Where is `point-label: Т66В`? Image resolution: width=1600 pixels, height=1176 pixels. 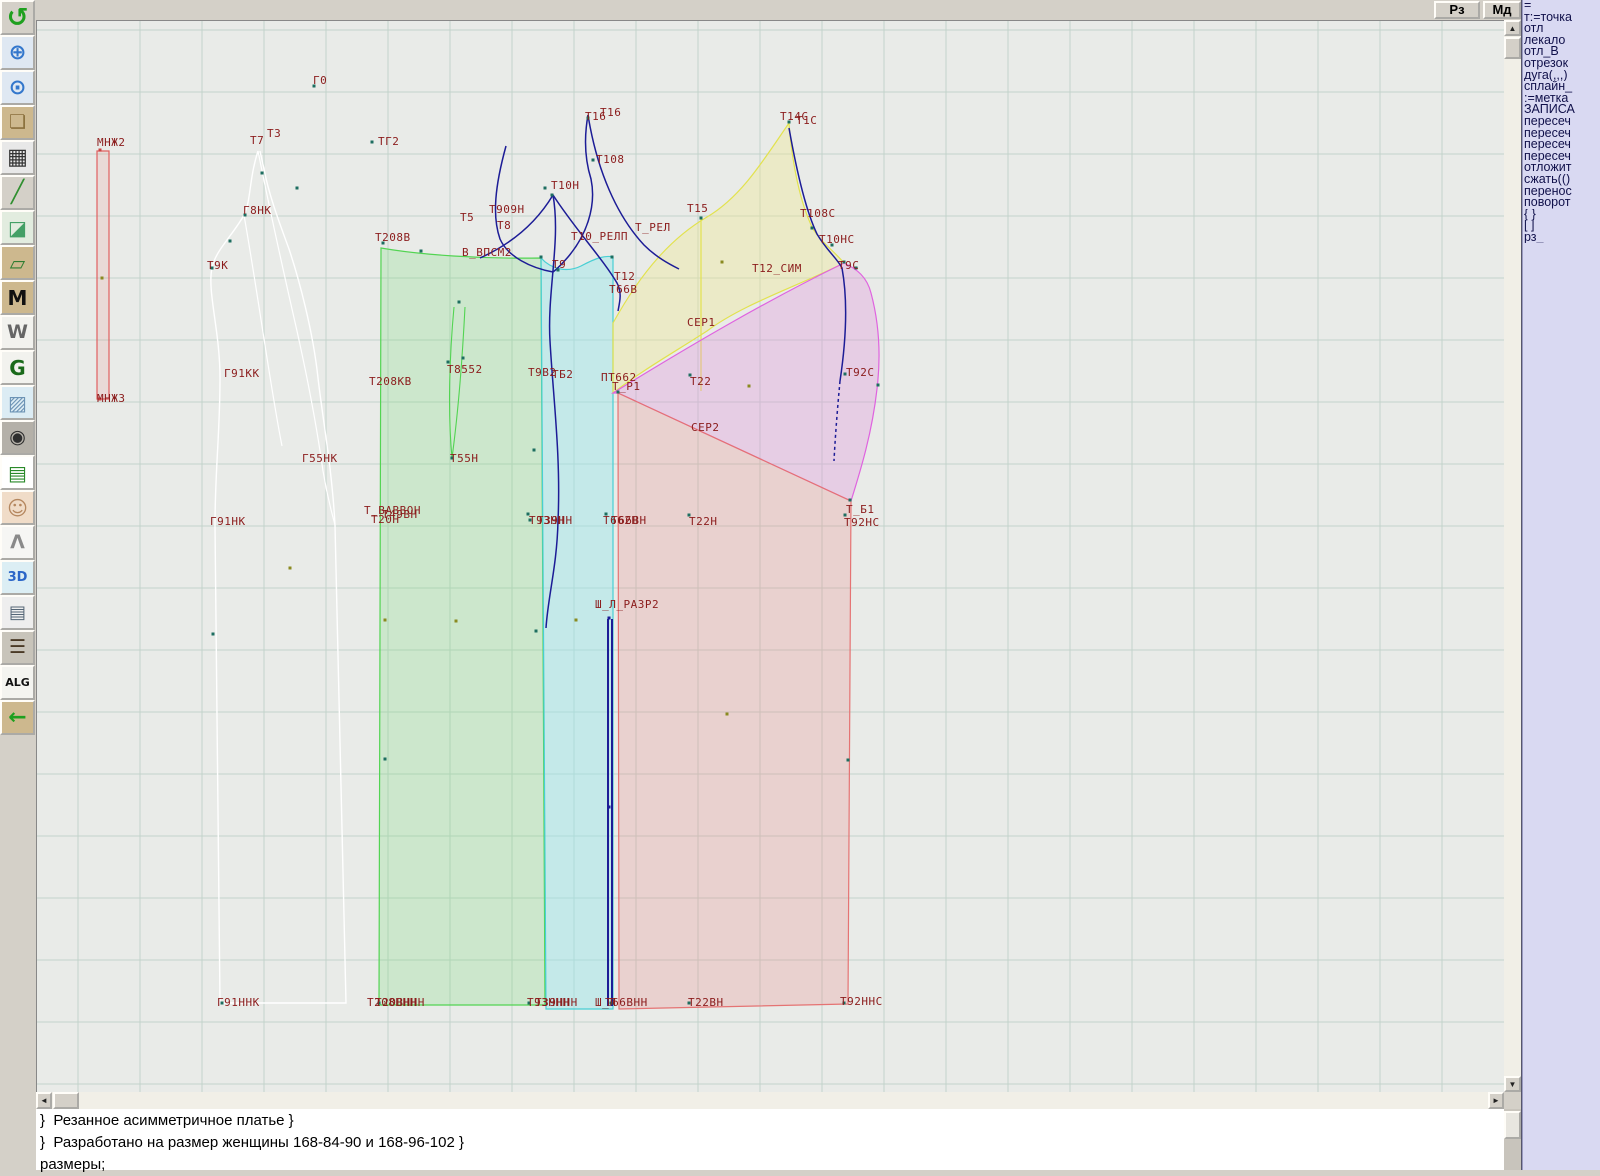 point-label: Т66В is located at coordinates (623, 289).